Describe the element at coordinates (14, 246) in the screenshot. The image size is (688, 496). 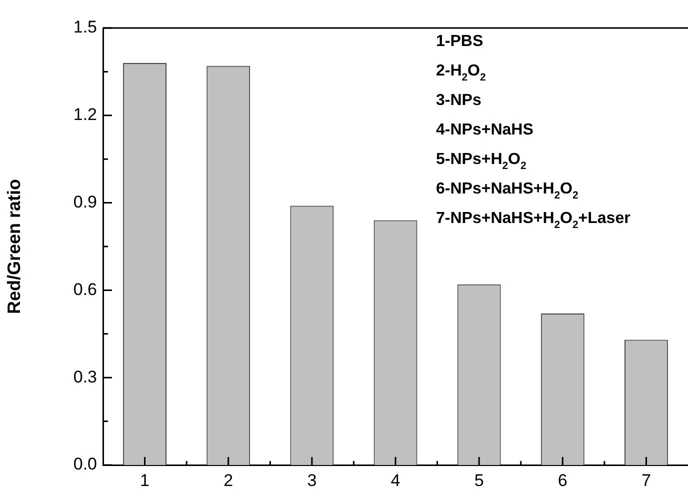
I see `y-axis-title: Red/Green ratio` at that location.